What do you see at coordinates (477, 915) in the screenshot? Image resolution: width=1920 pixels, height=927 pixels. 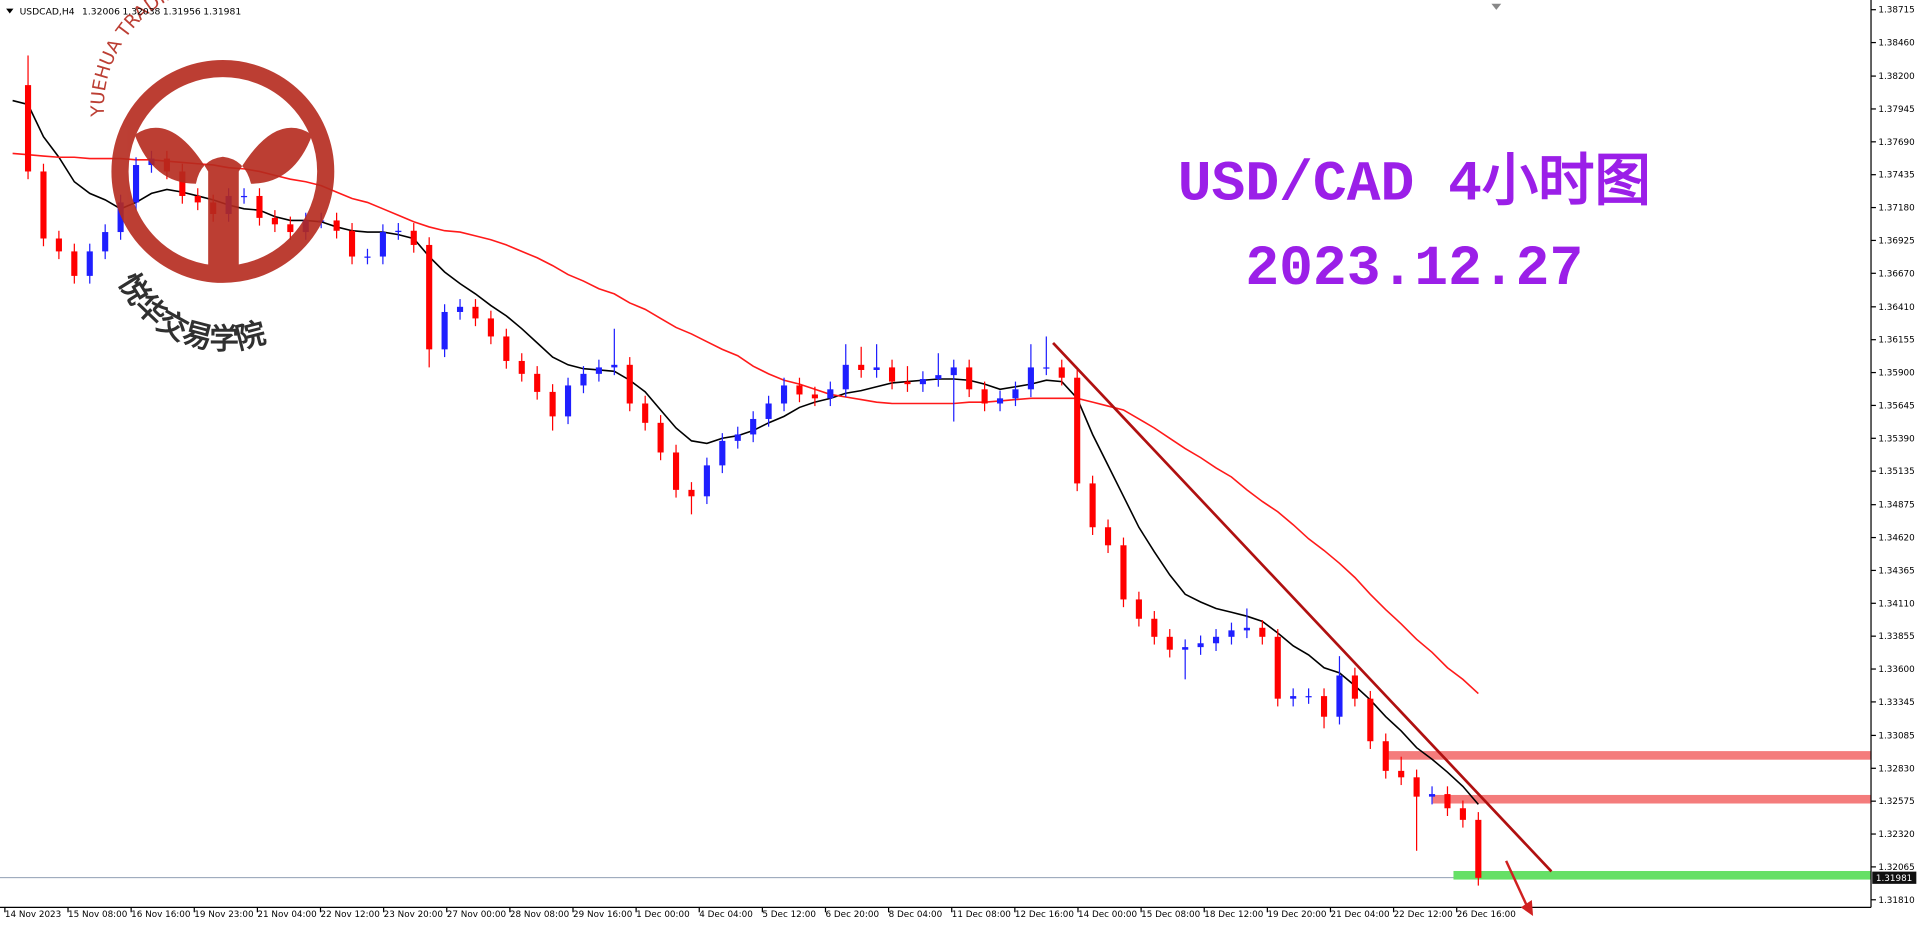 I see `x-tick-label: 27 Nov 00:00` at bounding box center [477, 915].